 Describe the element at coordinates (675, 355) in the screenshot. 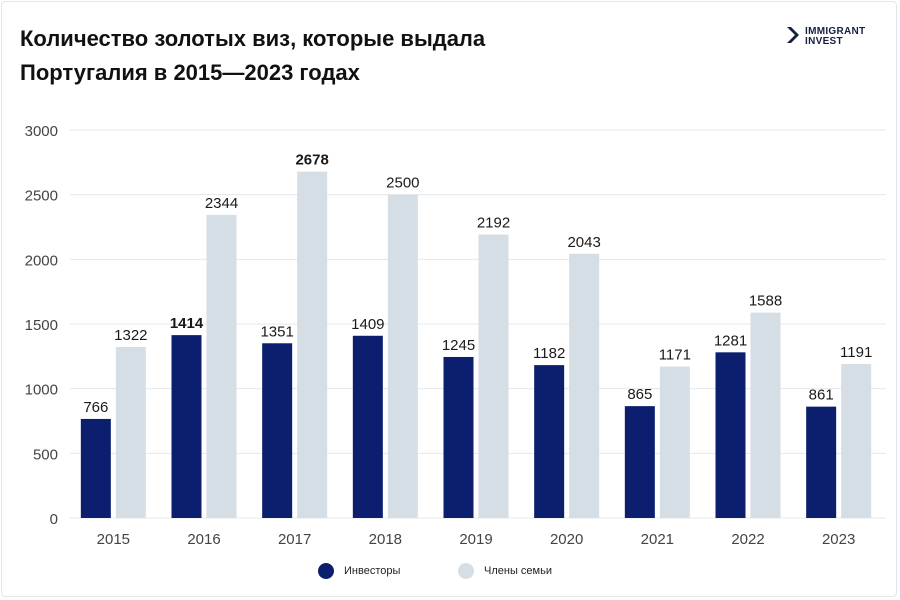

I see `data-label-family: 1171` at that location.